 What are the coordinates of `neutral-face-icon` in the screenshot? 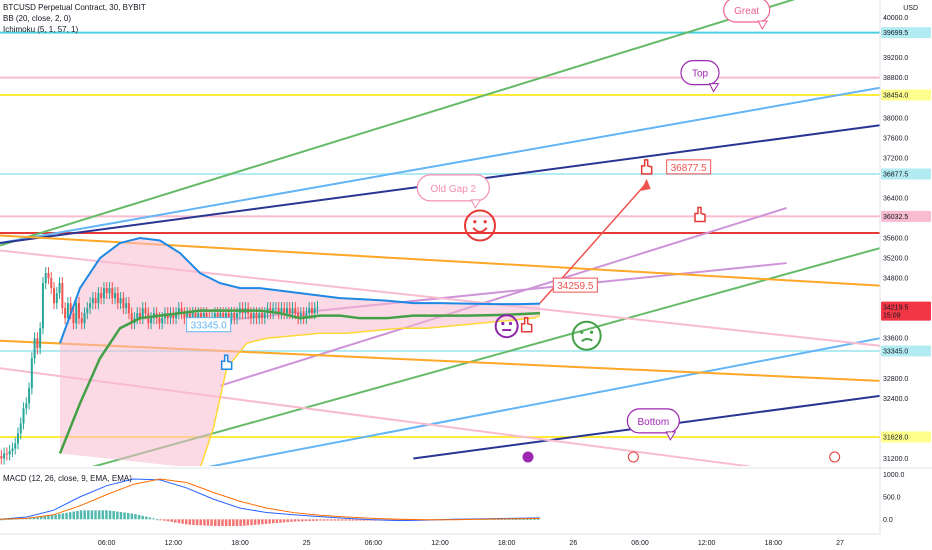 It's located at (506, 326).